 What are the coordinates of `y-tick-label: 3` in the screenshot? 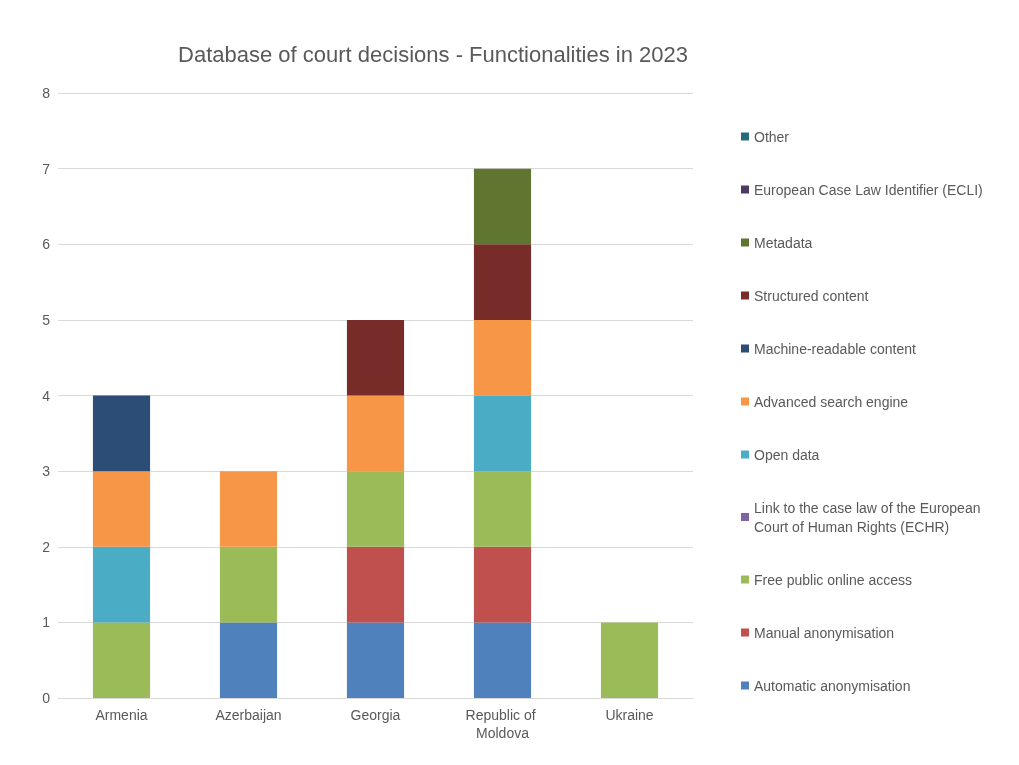 It's located at (46, 471).